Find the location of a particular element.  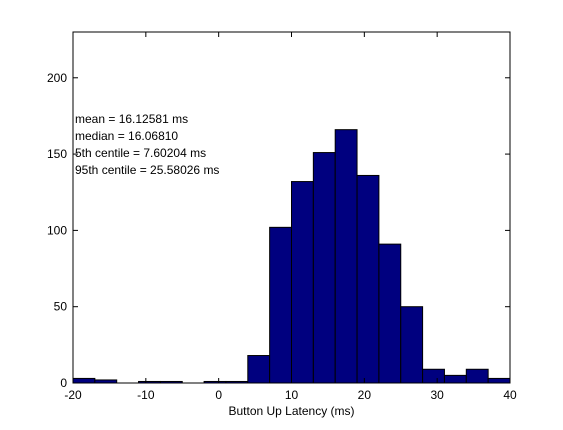

stat-mean: mean = 16.12581 ms is located at coordinates (131, 119).